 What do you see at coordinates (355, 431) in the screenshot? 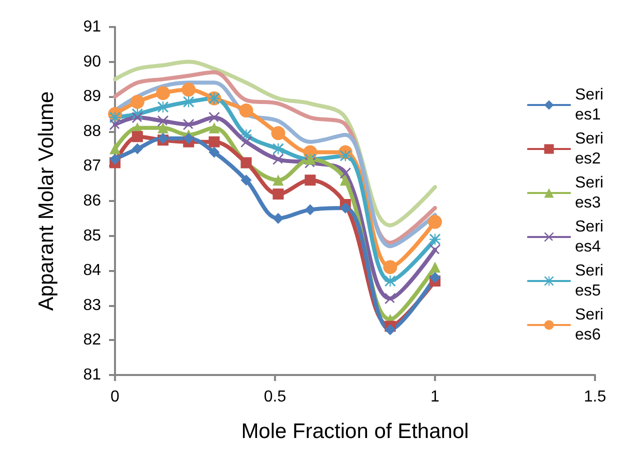
I see `x-axis-title: Mole Fraction of Ethanol` at bounding box center [355, 431].